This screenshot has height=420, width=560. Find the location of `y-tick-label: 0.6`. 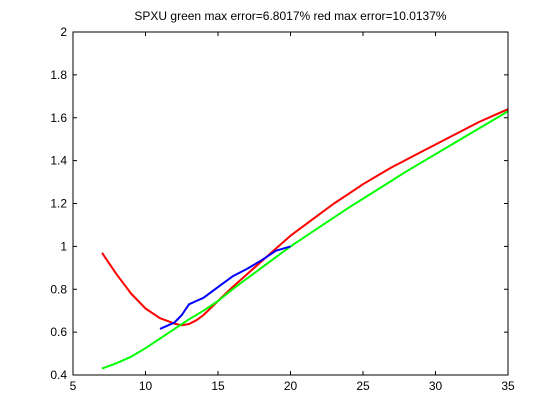

y-tick-label: 0.6 is located at coordinates (58, 332).